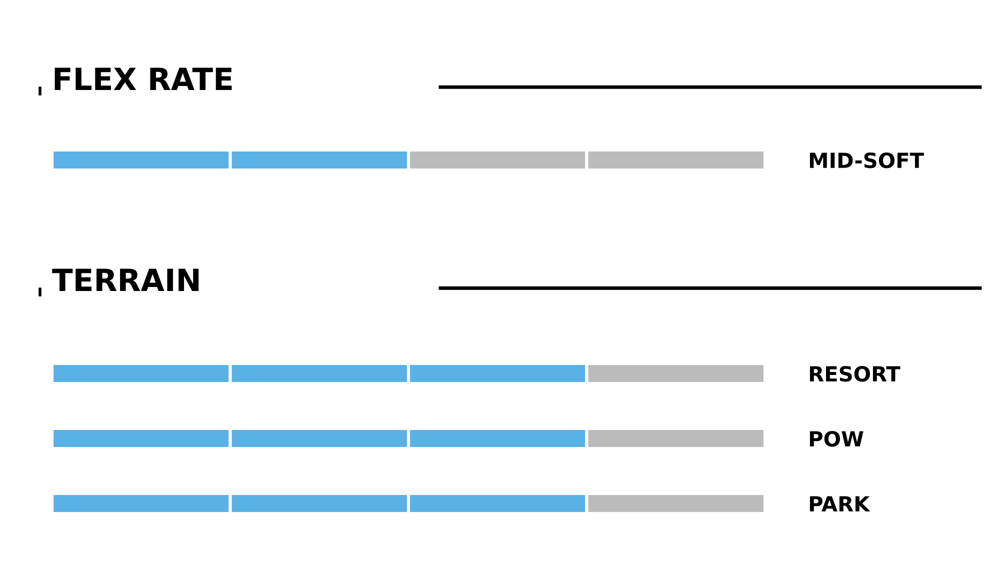 This screenshot has height=572, width=1000. What do you see at coordinates (837, 438) in the screenshot?
I see `y-tick-label: POW` at bounding box center [837, 438].